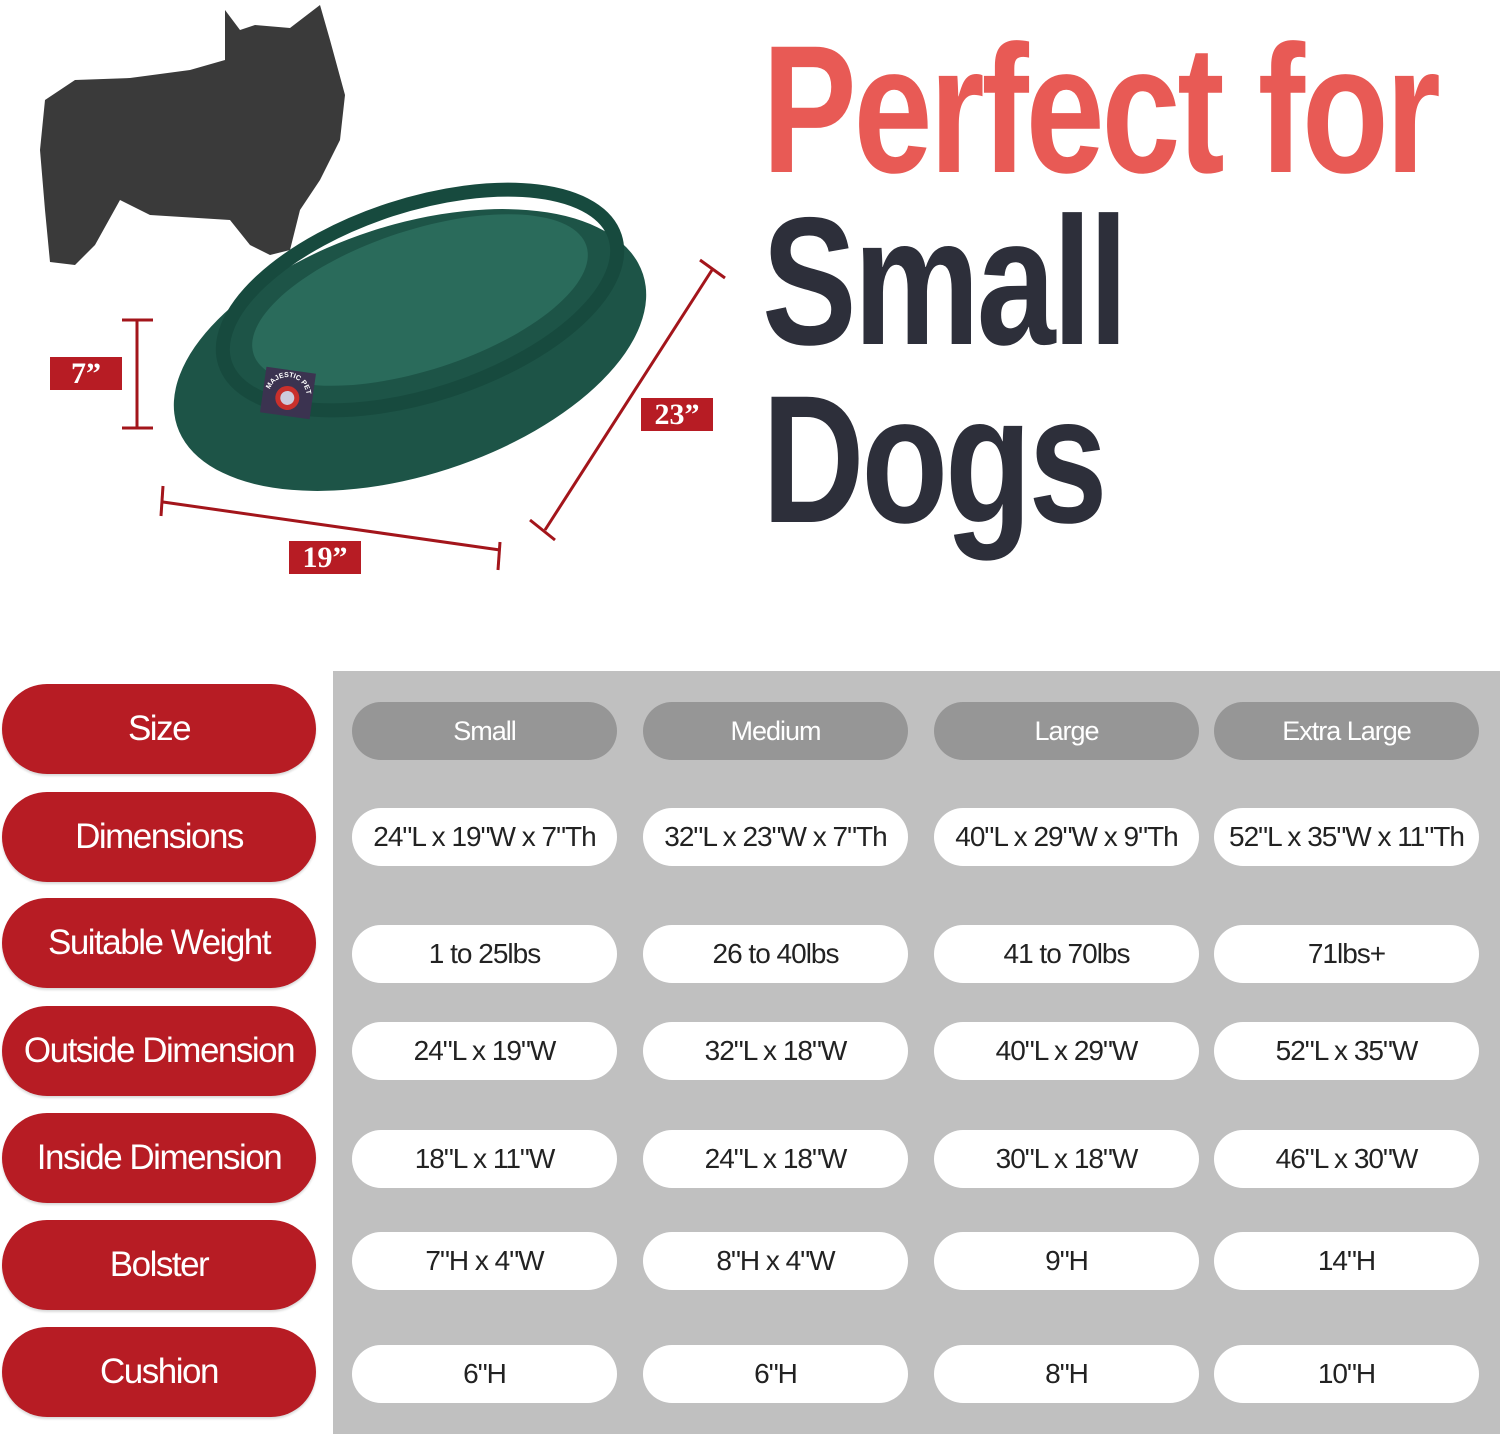  I want to click on table-cell: 26 to 40lbs, so click(775, 954).